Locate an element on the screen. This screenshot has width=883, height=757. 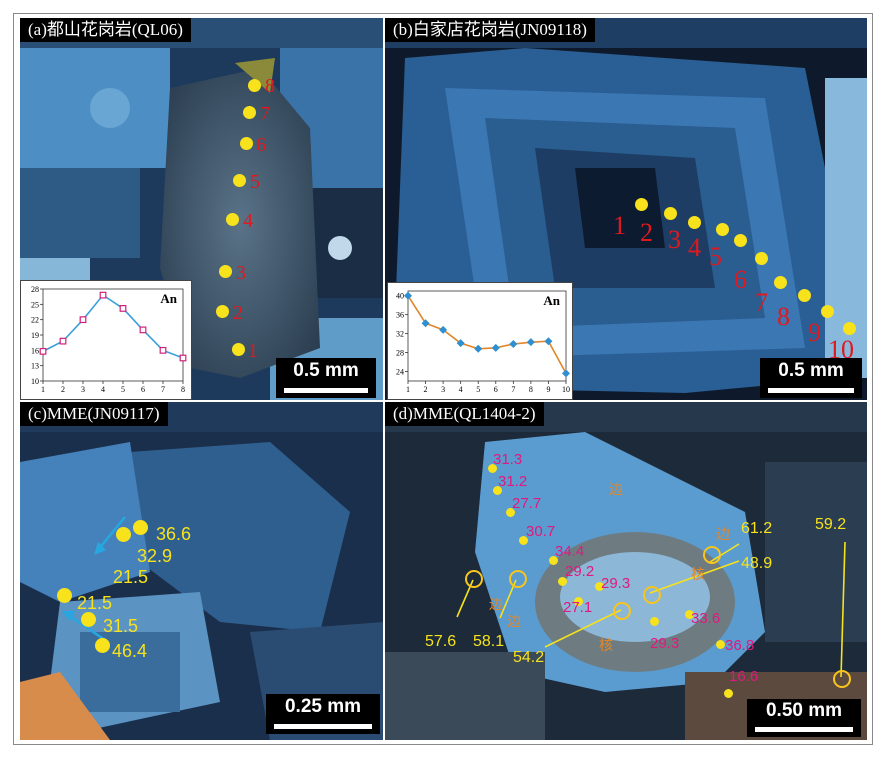
scale-bar-c: 0.25 mm is located at coordinates (323, 714).